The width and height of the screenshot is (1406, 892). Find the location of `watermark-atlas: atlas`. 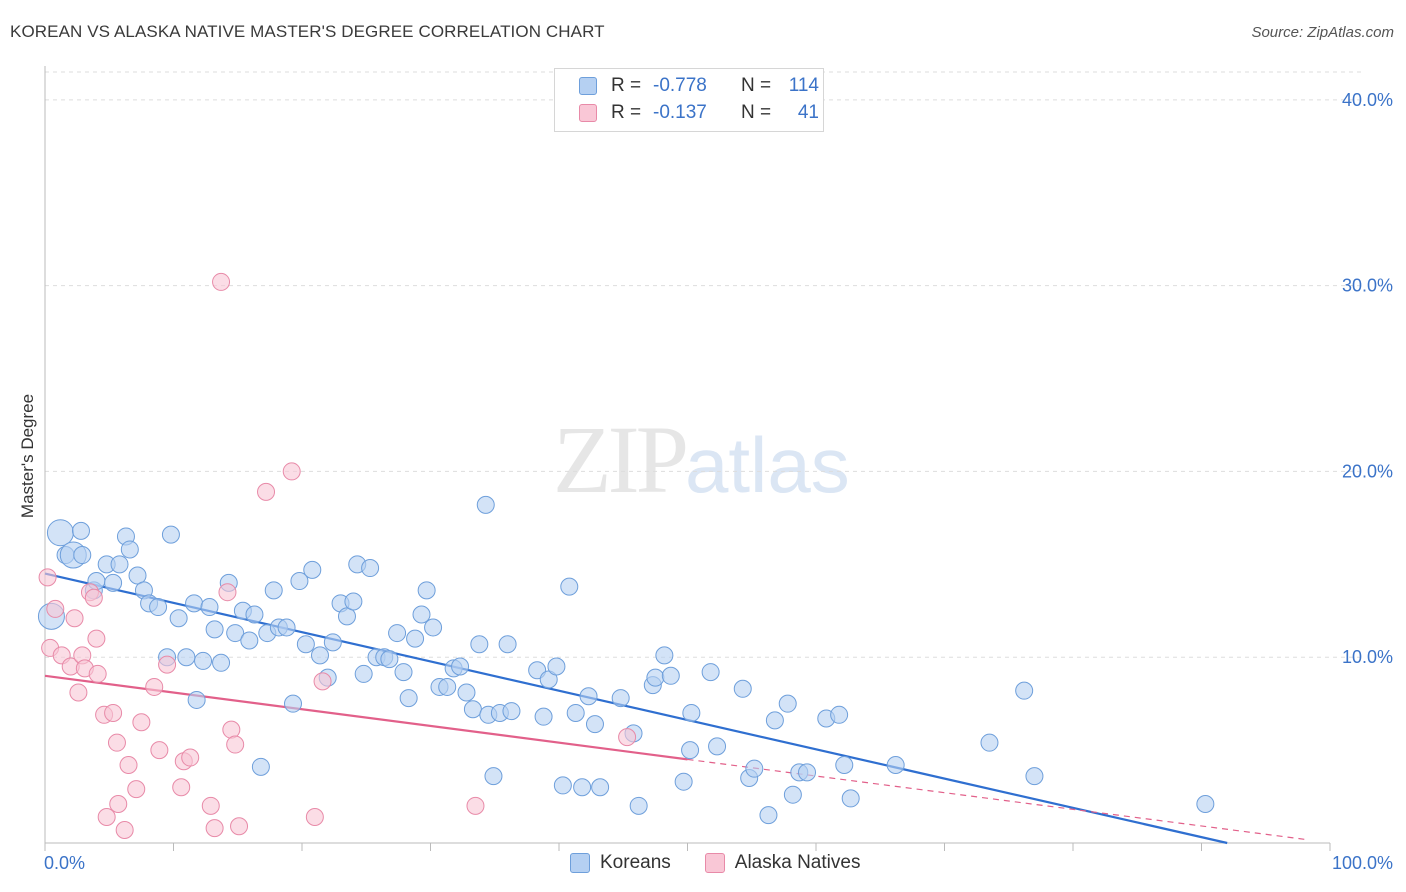

watermark-atlas: atlas is located at coordinates (767, 465).